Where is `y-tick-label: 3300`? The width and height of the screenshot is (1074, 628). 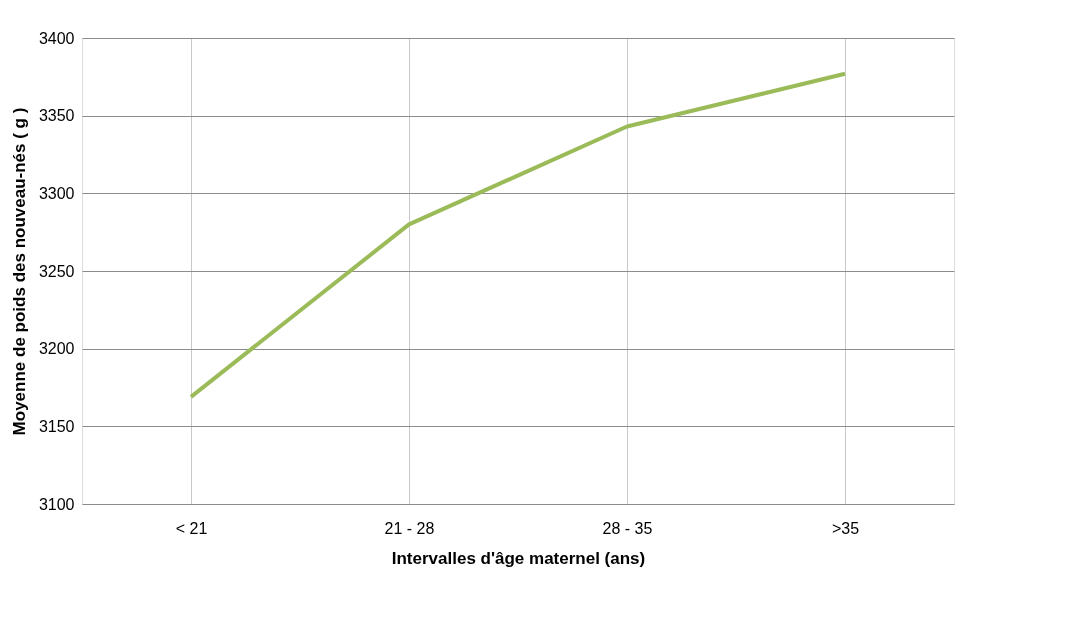 y-tick-label: 3300 is located at coordinates (56, 193).